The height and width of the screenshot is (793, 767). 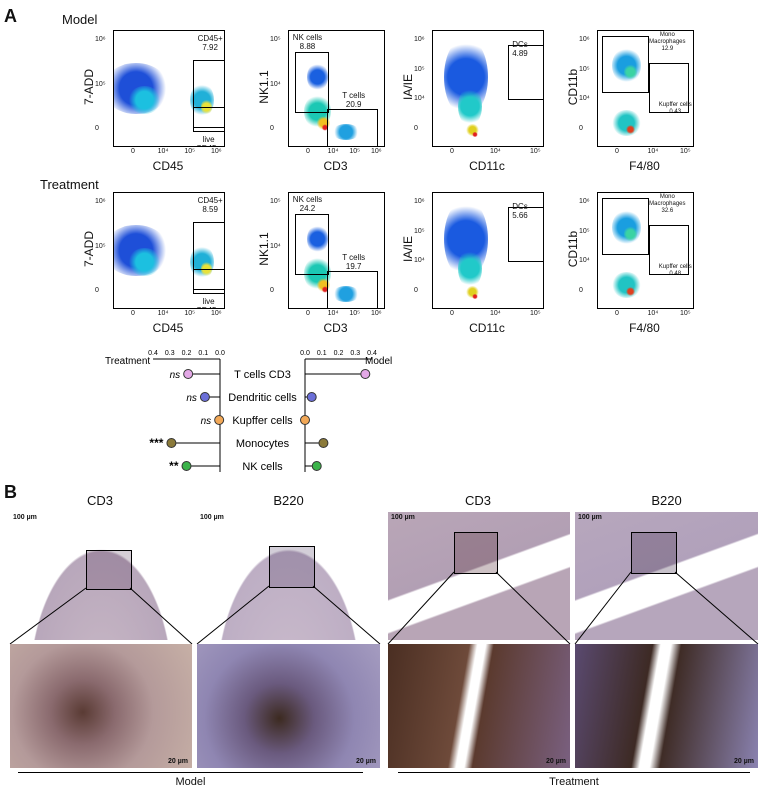 What do you see at coordinates (101, 706) in the screenshot?
I see `ihc-model-cd3-high: 20 µm` at bounding box center [101, 706].